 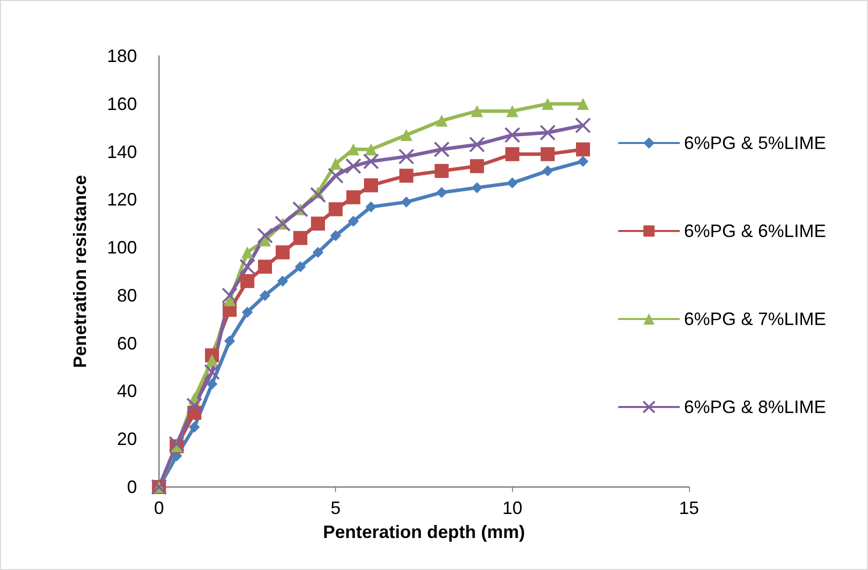 What do you see at coordinates (755, 407) in the screenshot?
I see `legend-label: 6%PG & 8%LIME` at bounding box center [755, 407].